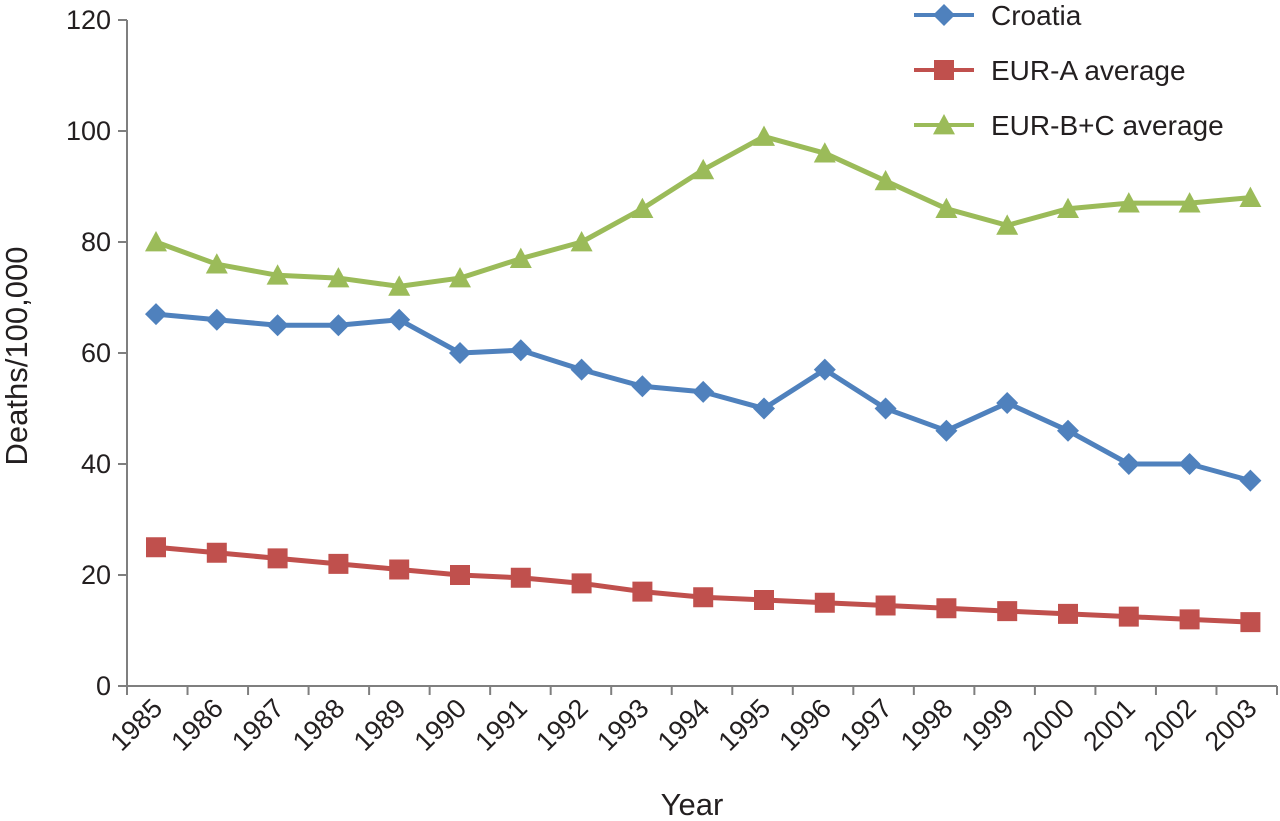 This screenshot has height=821, width=1280. Describe the element at coordinates (623, 725) in the screenshot. I see `x-tick-label: 1993` at that location.